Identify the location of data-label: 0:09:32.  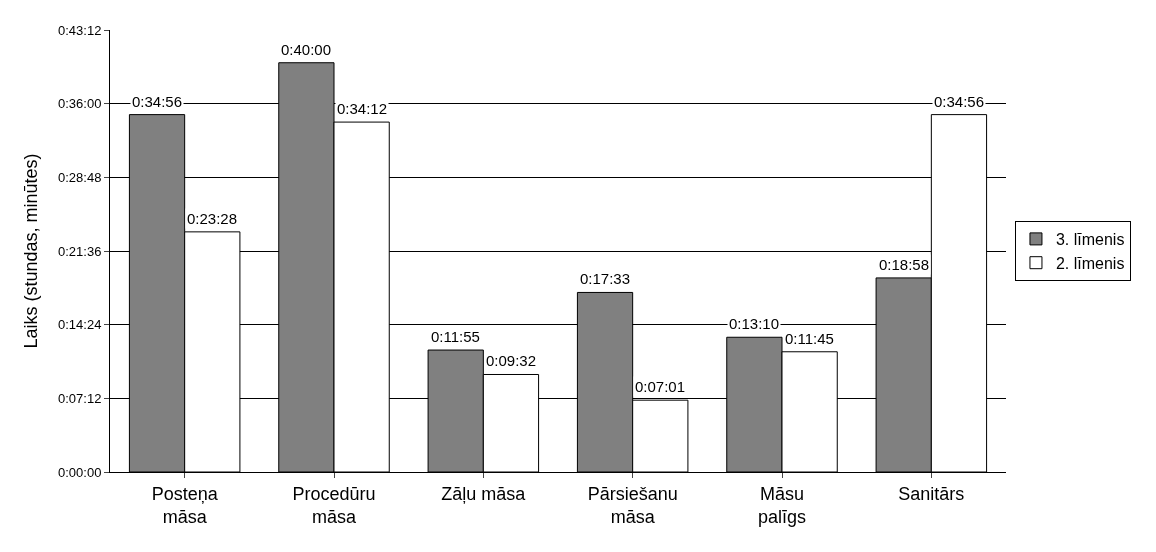
(511, 360).